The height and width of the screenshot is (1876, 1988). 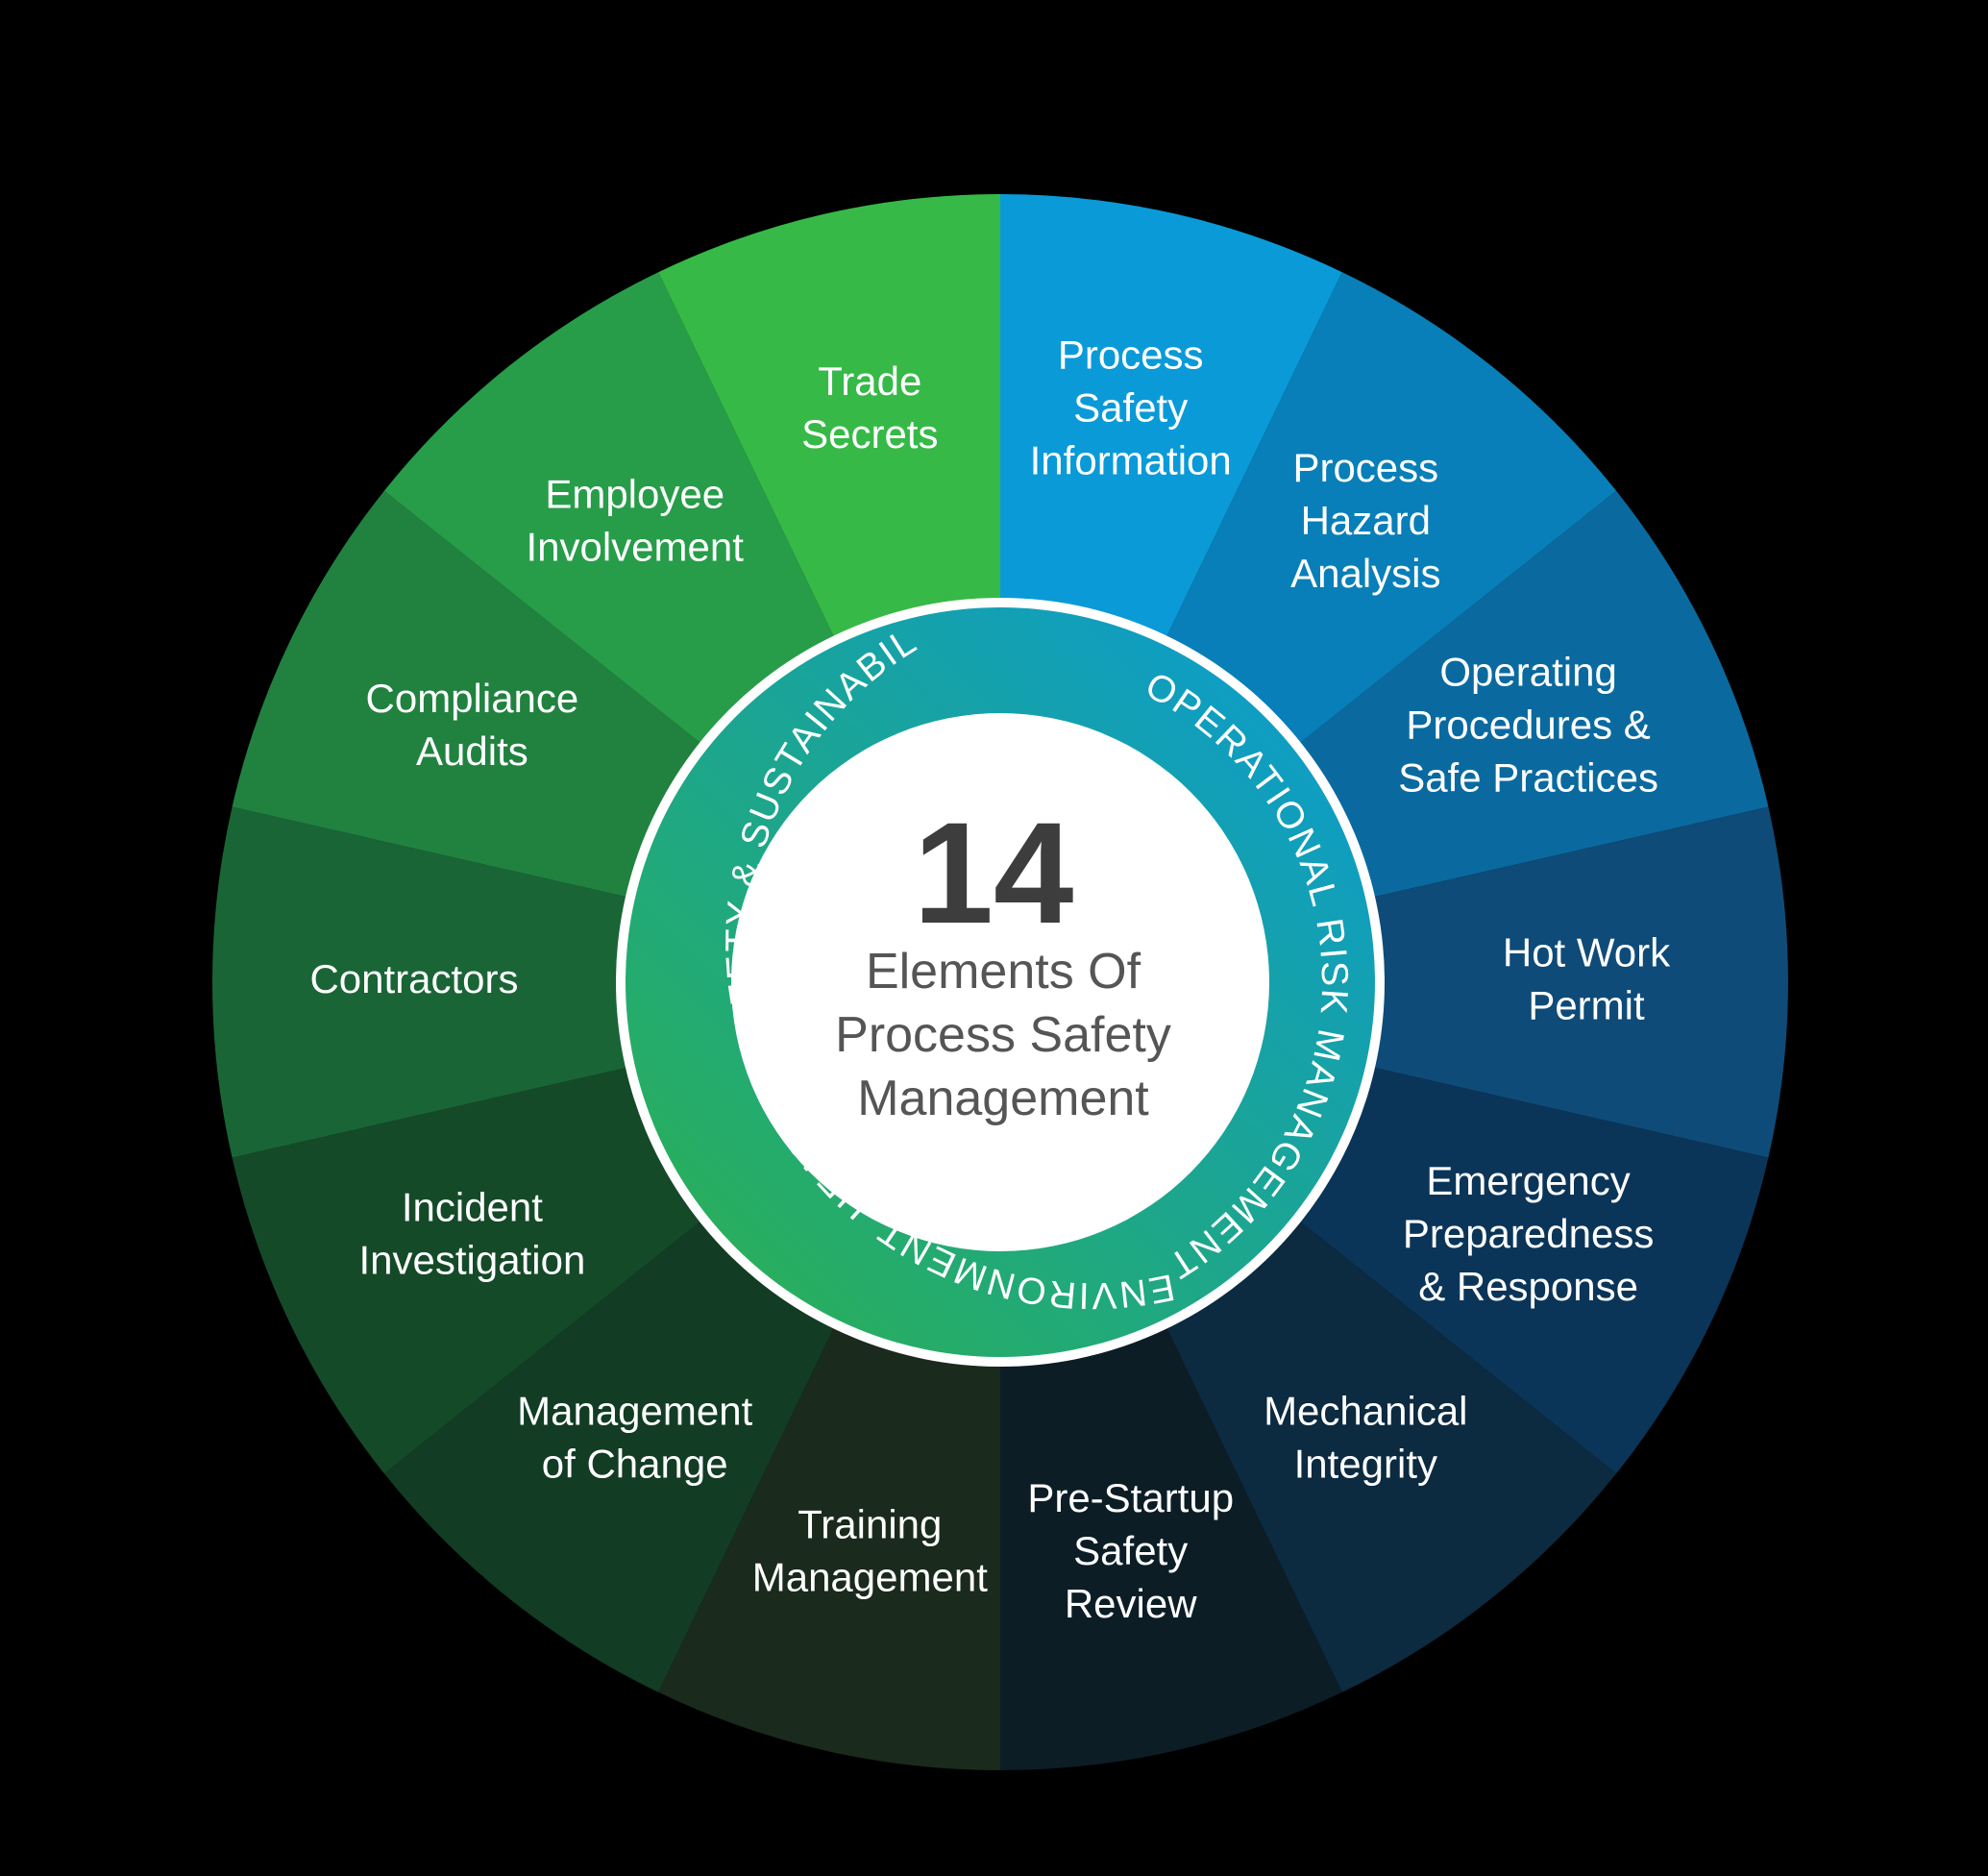 I want to click on segment-label-line: Operating, so click(x=1527, y=672).